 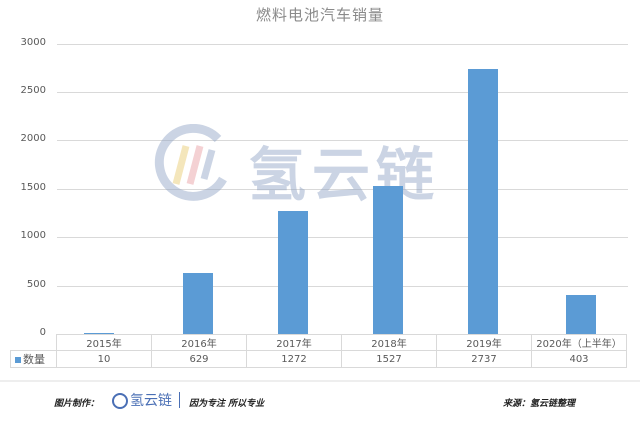 I want to click on y-tick: 0, so click(x=42, y=332).